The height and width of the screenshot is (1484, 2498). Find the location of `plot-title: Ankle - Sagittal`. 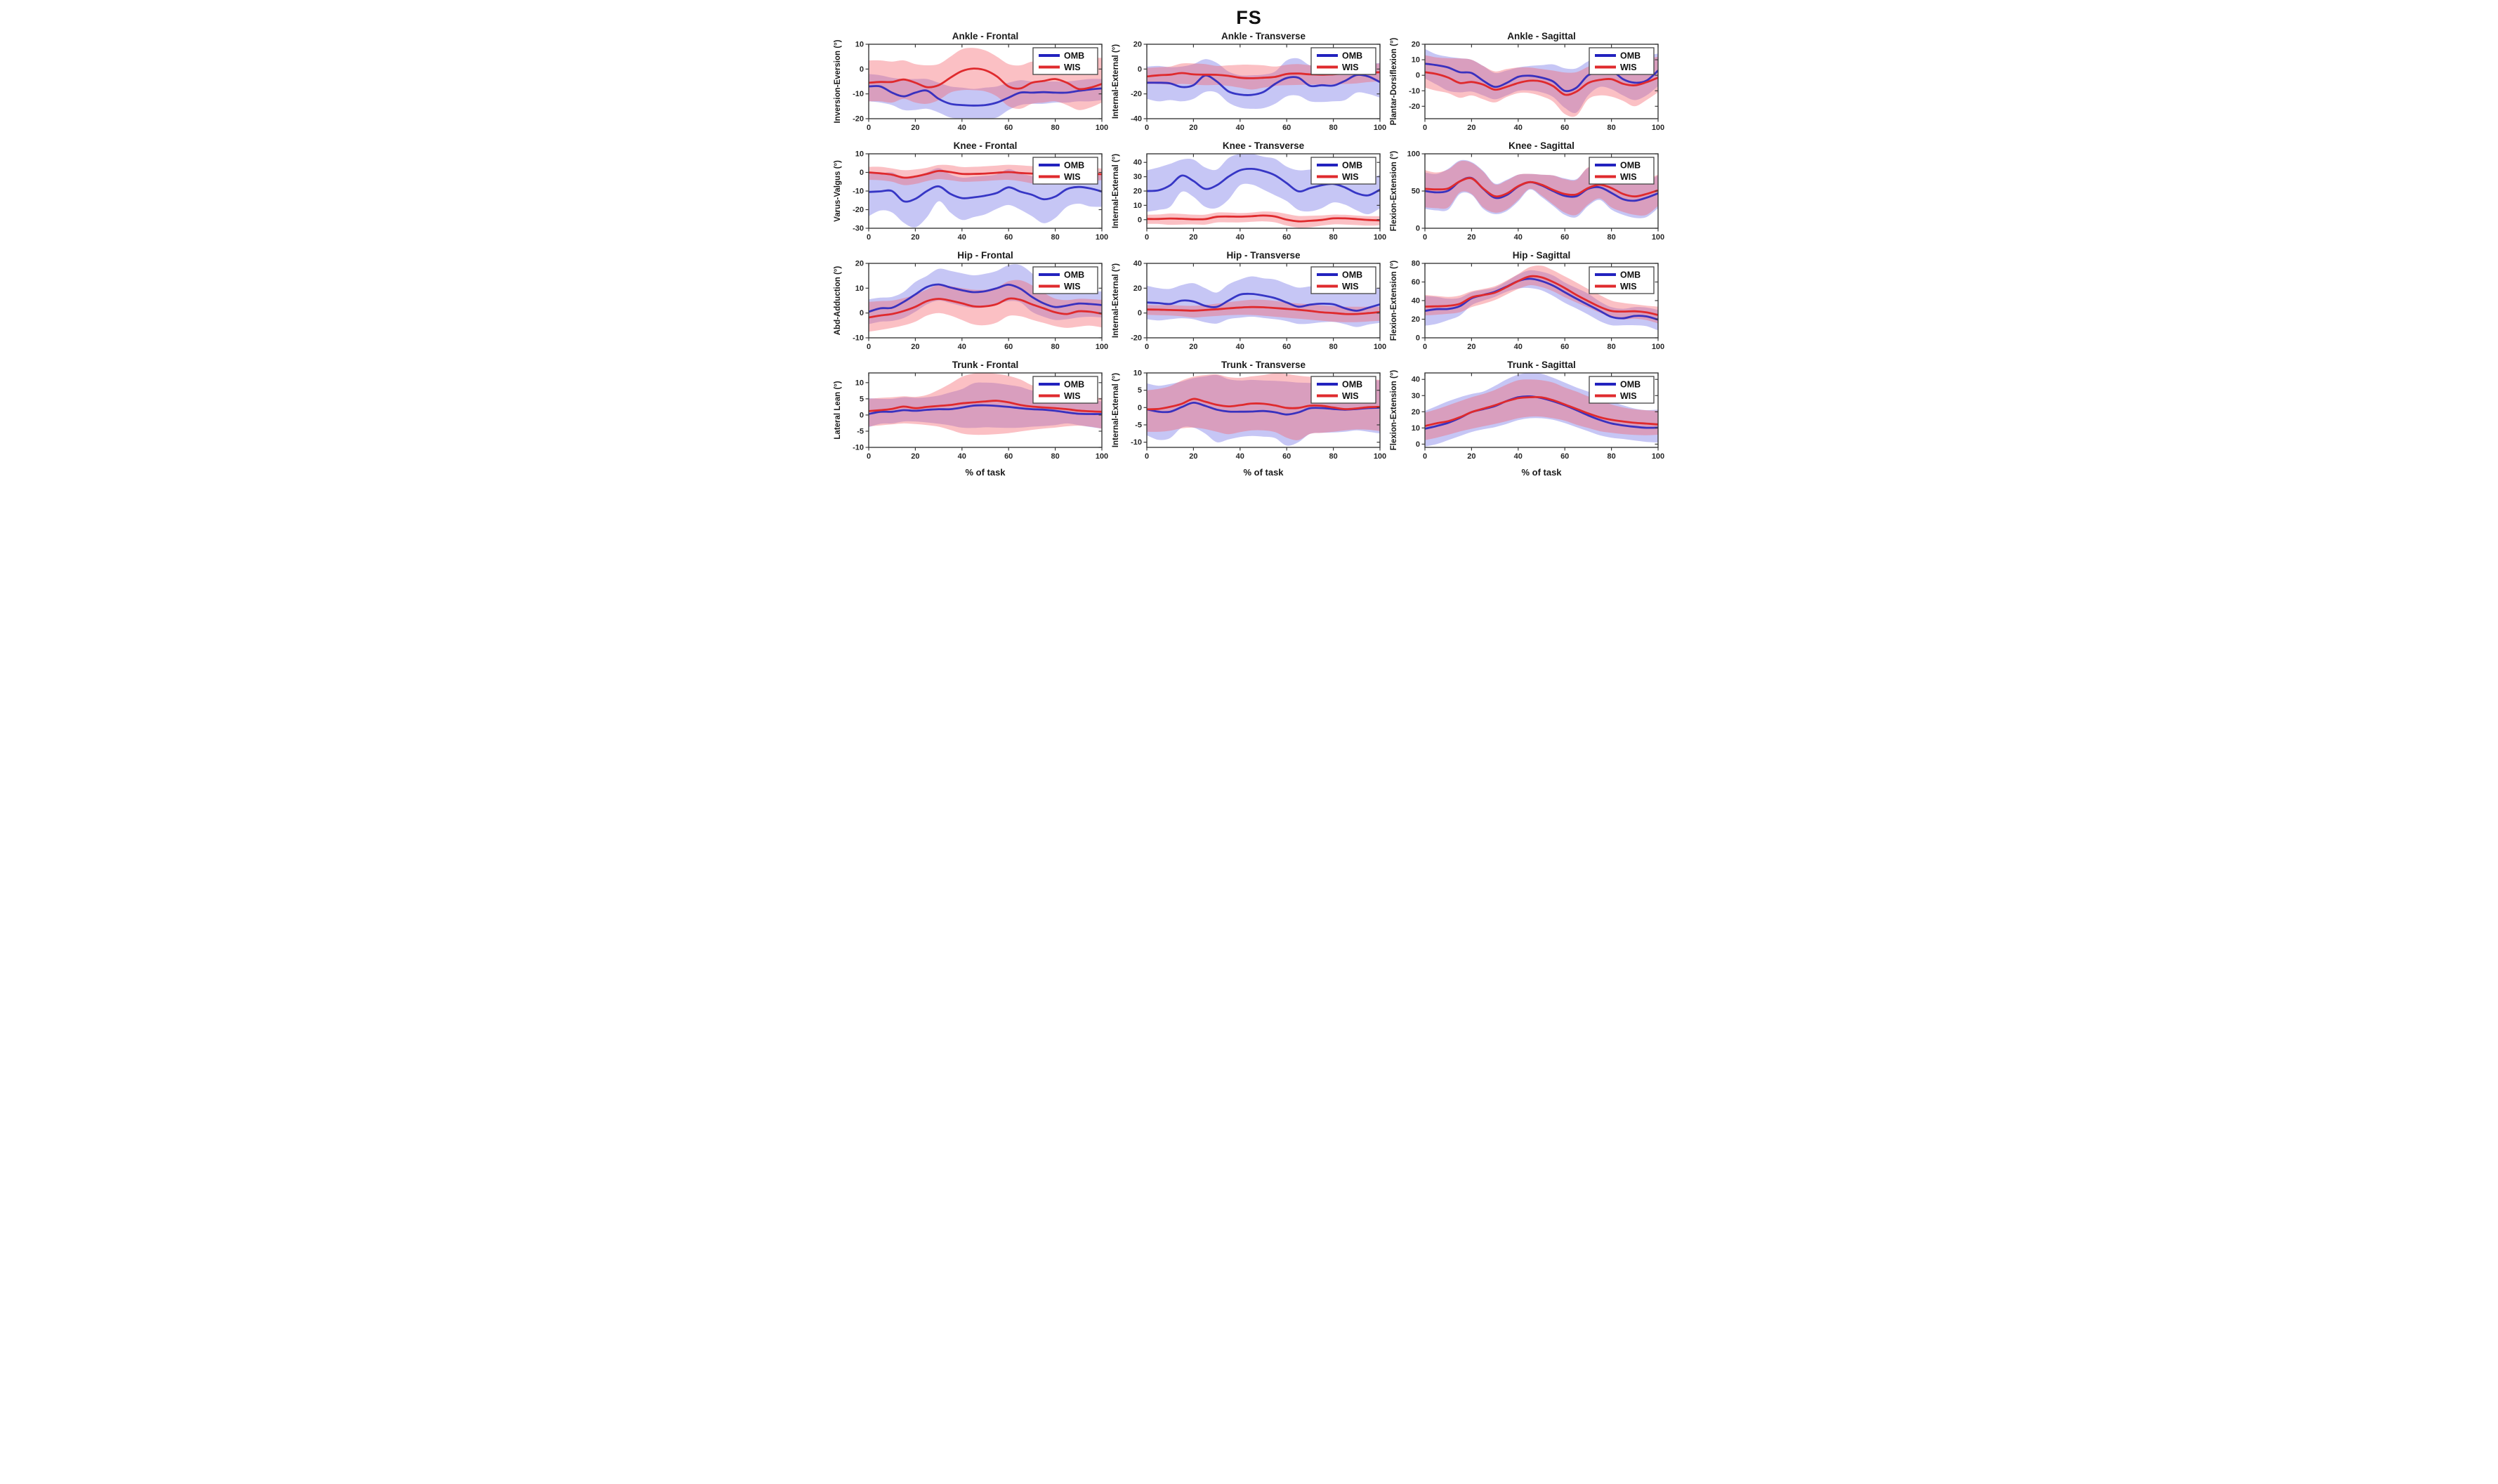

plot-title: Ankle - Sagittal is located at coordinates (1541, 36).